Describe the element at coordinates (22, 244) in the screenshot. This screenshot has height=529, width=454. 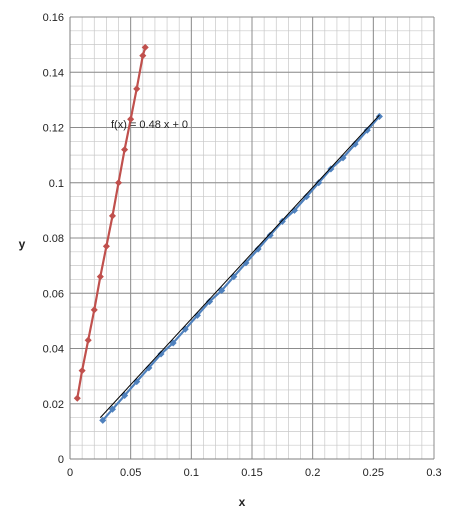
I see `y-axis-title: y` at that location.